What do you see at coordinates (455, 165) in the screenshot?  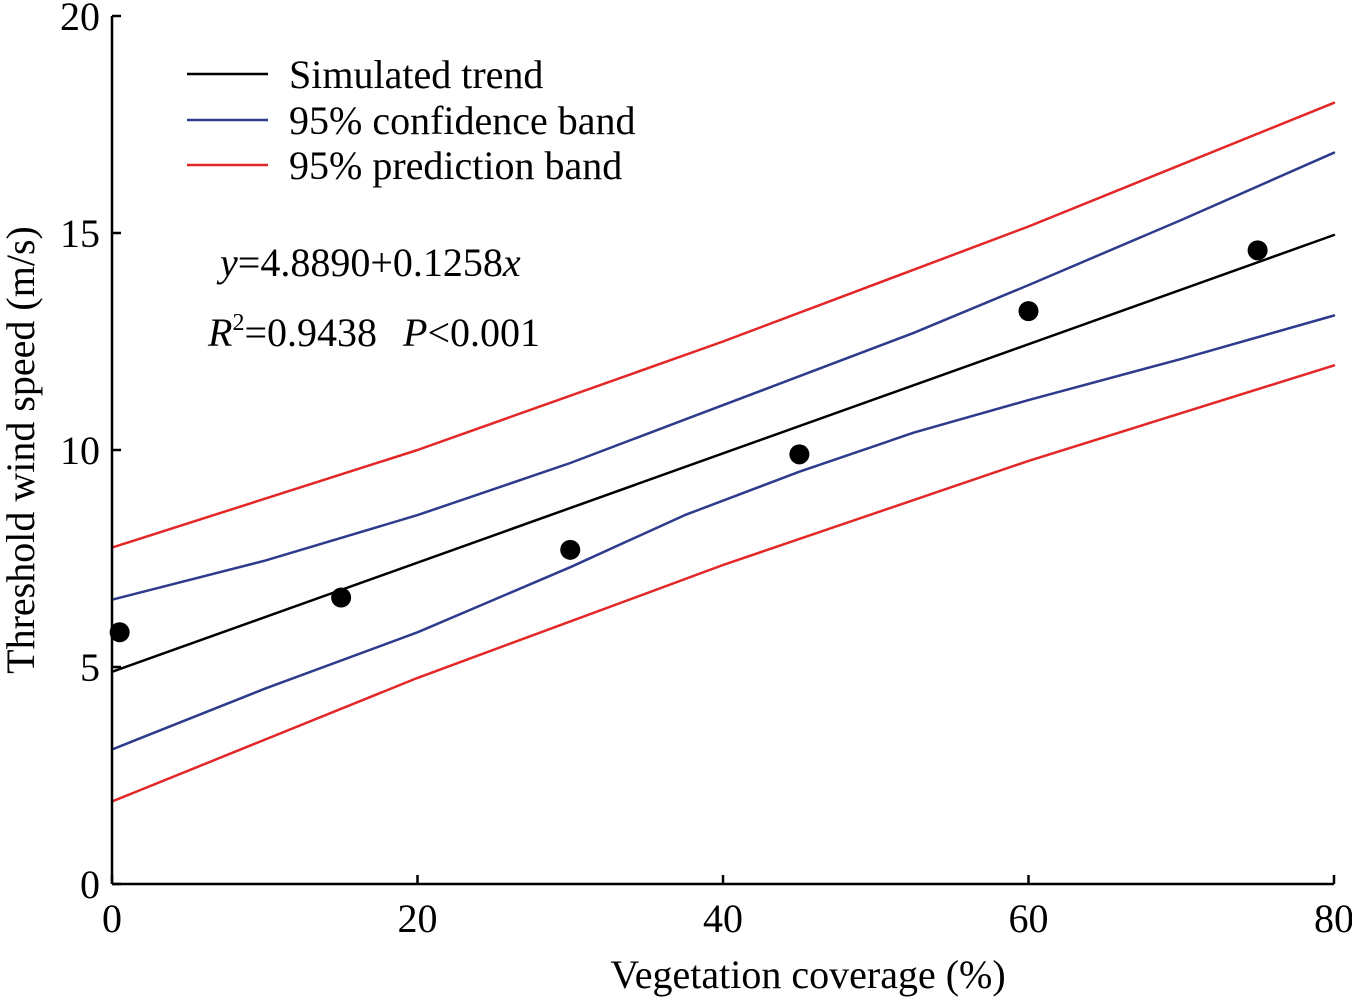 I see `legend-label-prediction: 95% prediction band` at bounding box center [455, 165].